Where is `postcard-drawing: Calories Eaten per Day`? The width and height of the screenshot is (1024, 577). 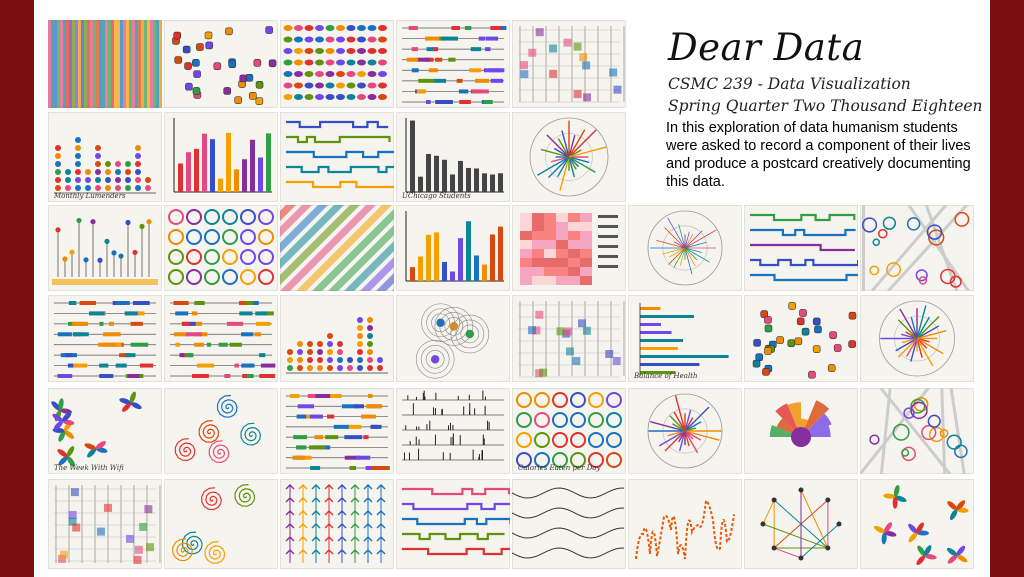
postcard-drawing: Calories Eaten per Day is located at coordinates (569, 432).